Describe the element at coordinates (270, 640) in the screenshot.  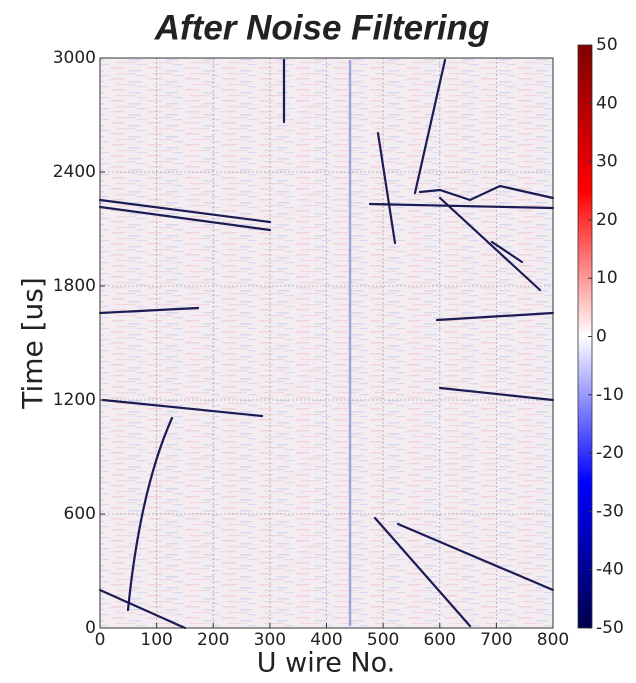
I see `x-tick-label: 300` at that location.